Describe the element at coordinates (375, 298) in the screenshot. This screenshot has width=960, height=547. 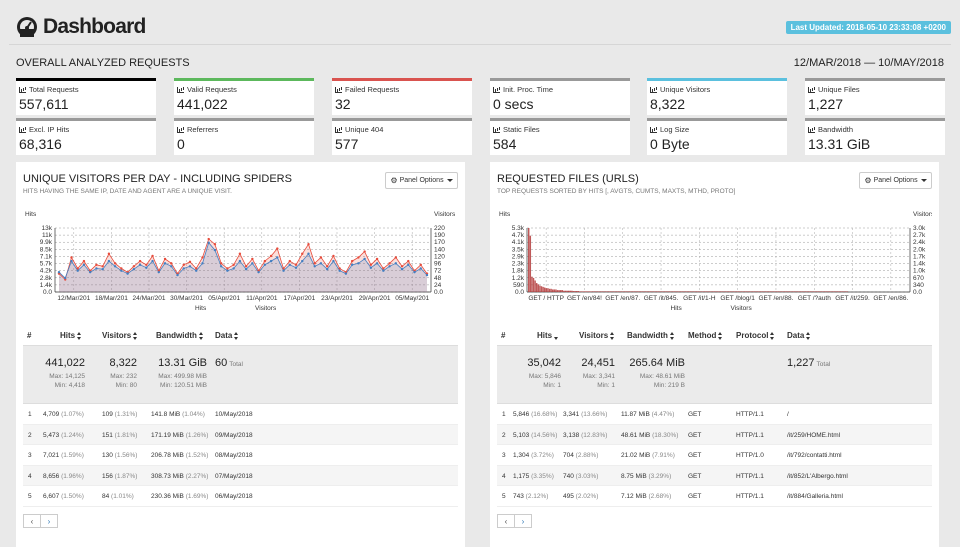
I see `x-tick-label: 29/Apr/201` at that location.